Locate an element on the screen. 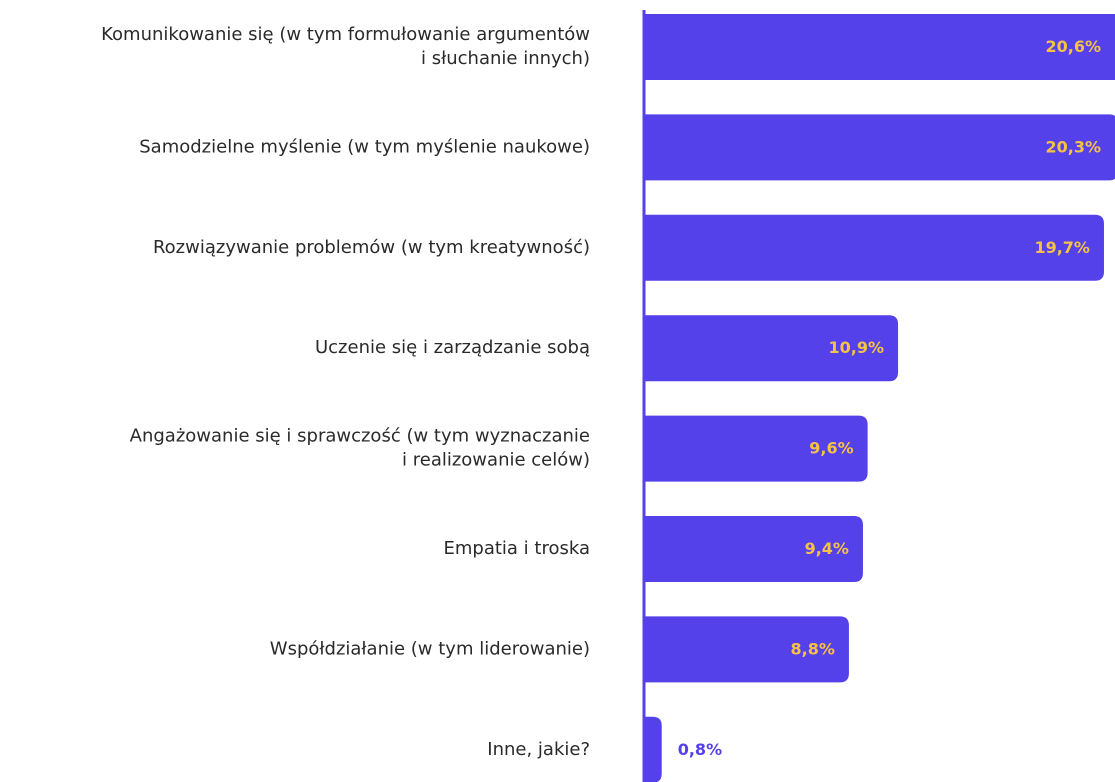  value-label: 19,7% is located at coordinates (1062, 246).